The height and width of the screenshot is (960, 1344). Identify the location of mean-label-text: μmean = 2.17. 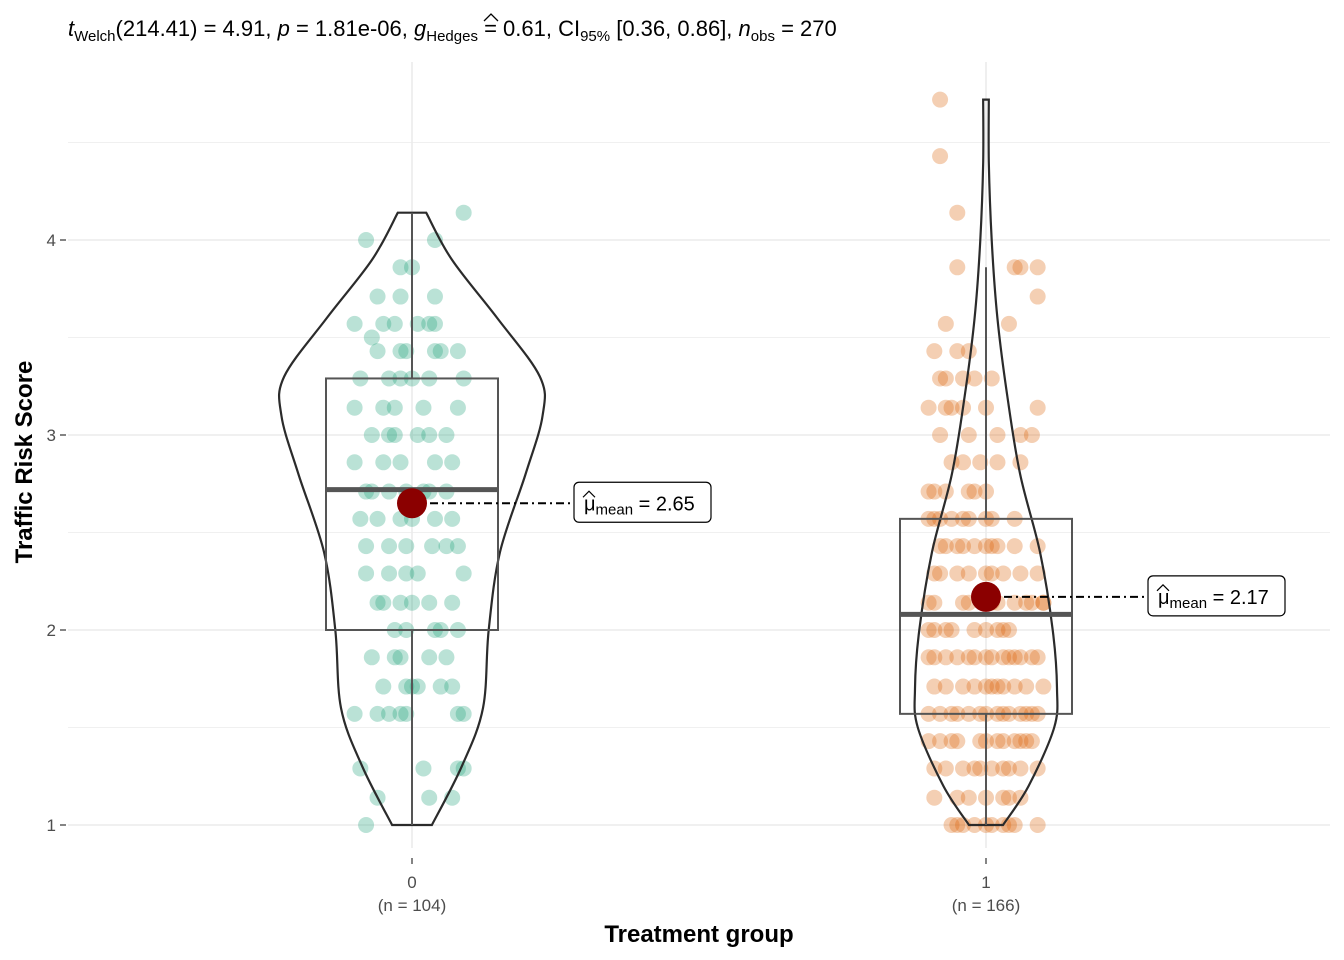
(1213, 599).